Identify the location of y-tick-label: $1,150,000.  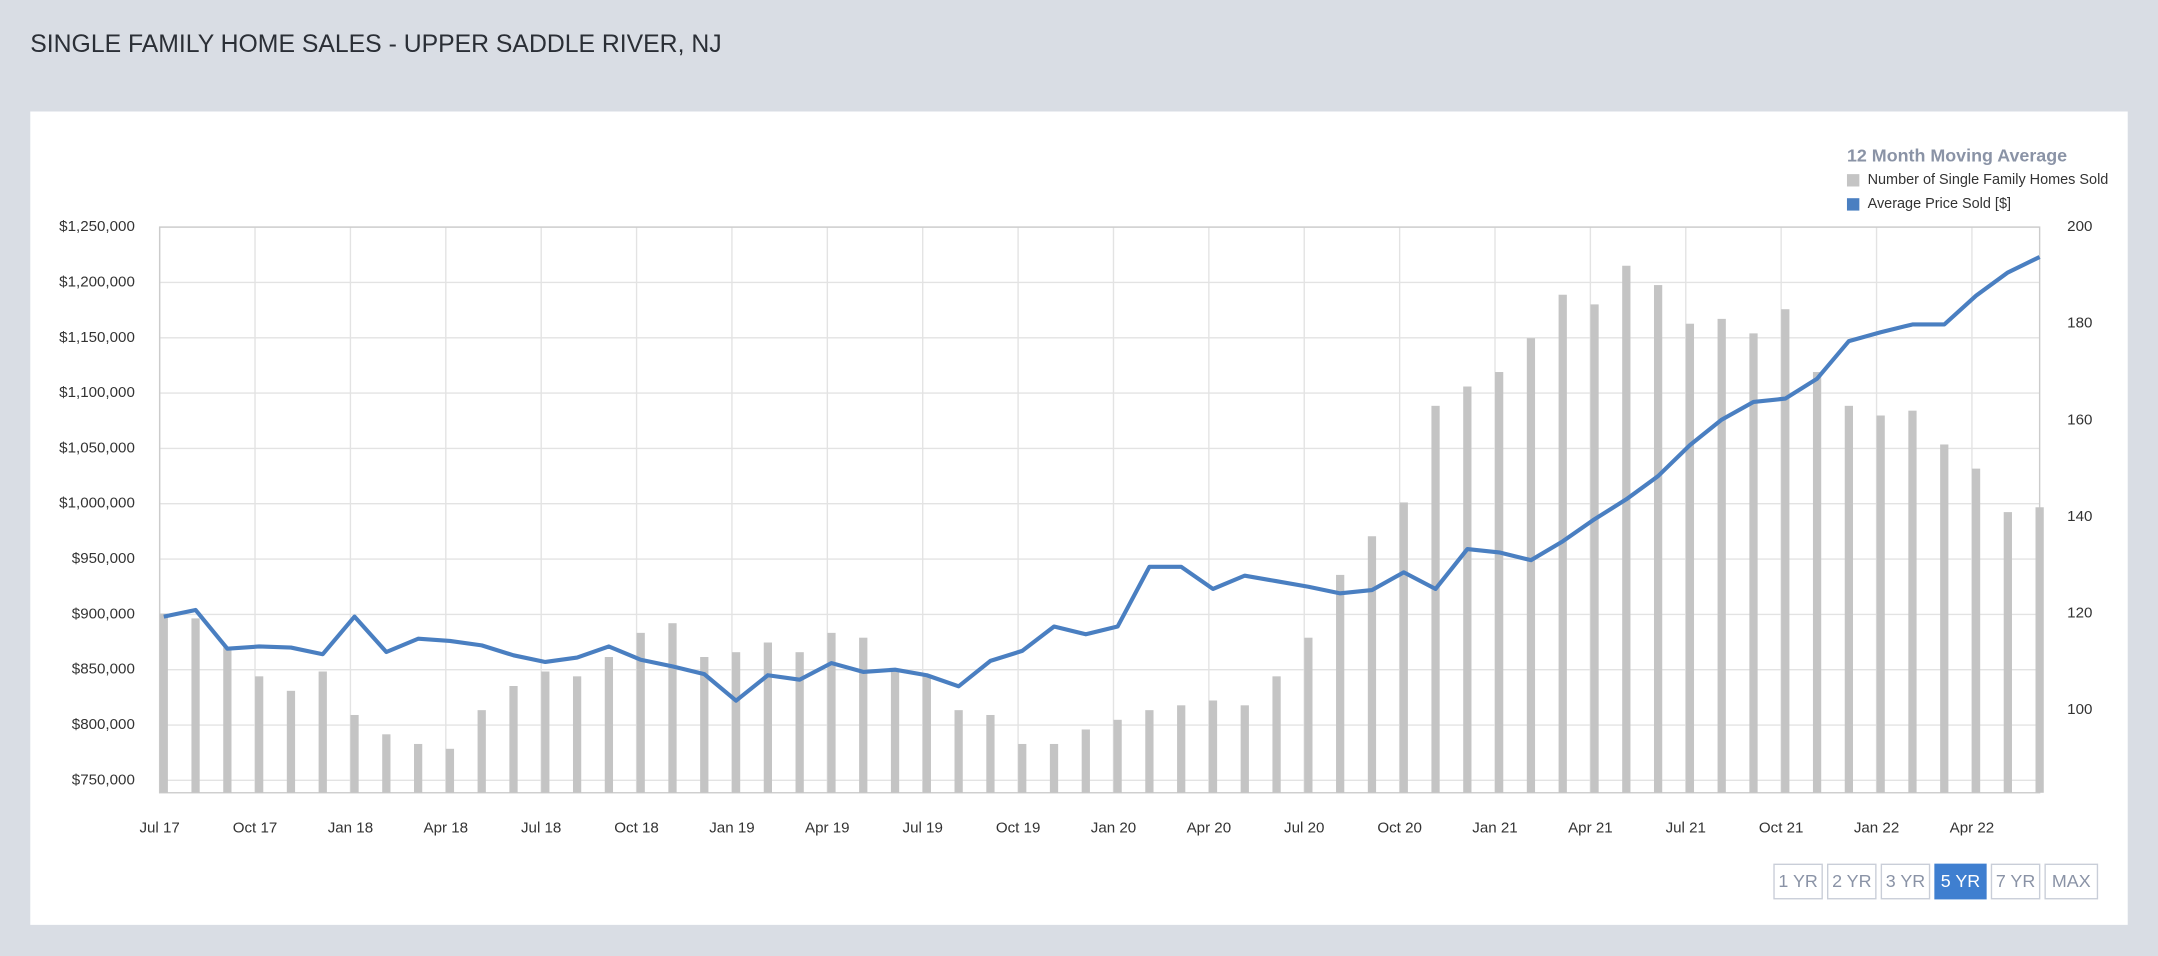
(97, 337).